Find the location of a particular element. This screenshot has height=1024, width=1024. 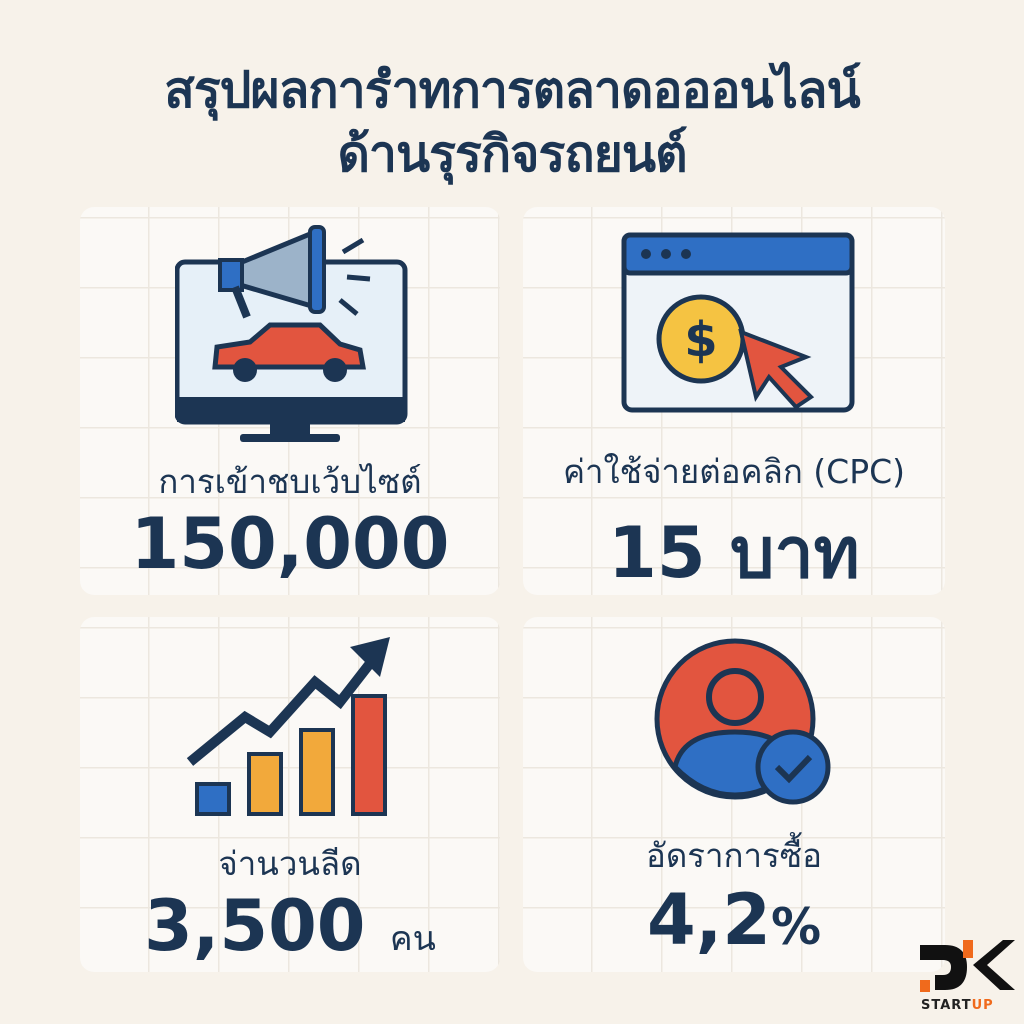

card-value: 150,000 is located at coordinates (290, 544).